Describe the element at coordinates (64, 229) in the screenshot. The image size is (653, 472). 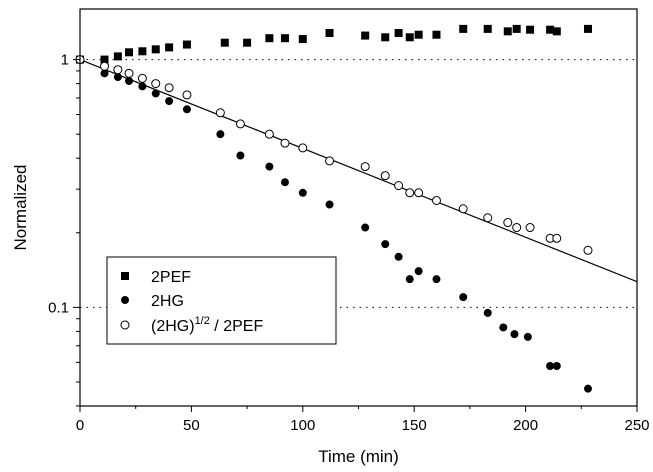
I see `y-axis-ticks: 0.11` at that location.